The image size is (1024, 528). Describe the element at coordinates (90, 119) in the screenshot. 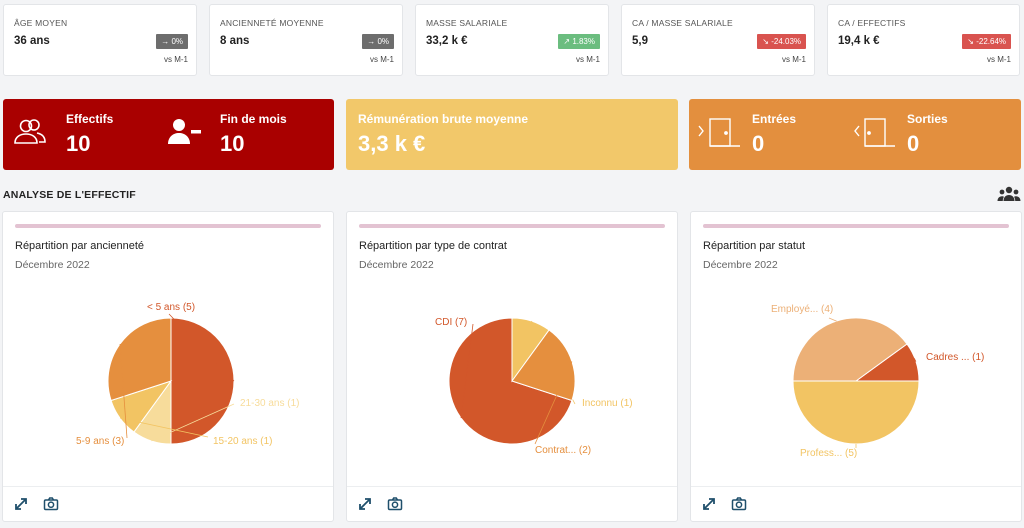

I see `effectifs-title: Effectifs` at that location.